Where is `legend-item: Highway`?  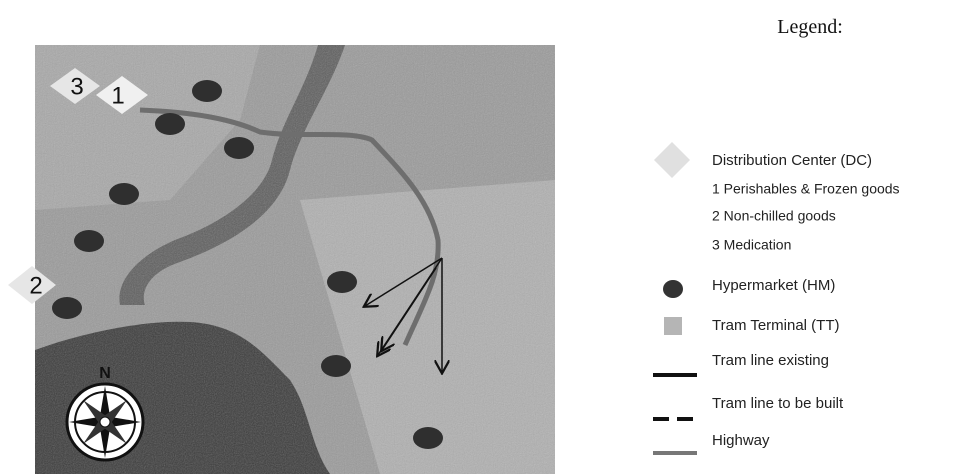 legend-item: Highway is located at coordinates (741, 440).